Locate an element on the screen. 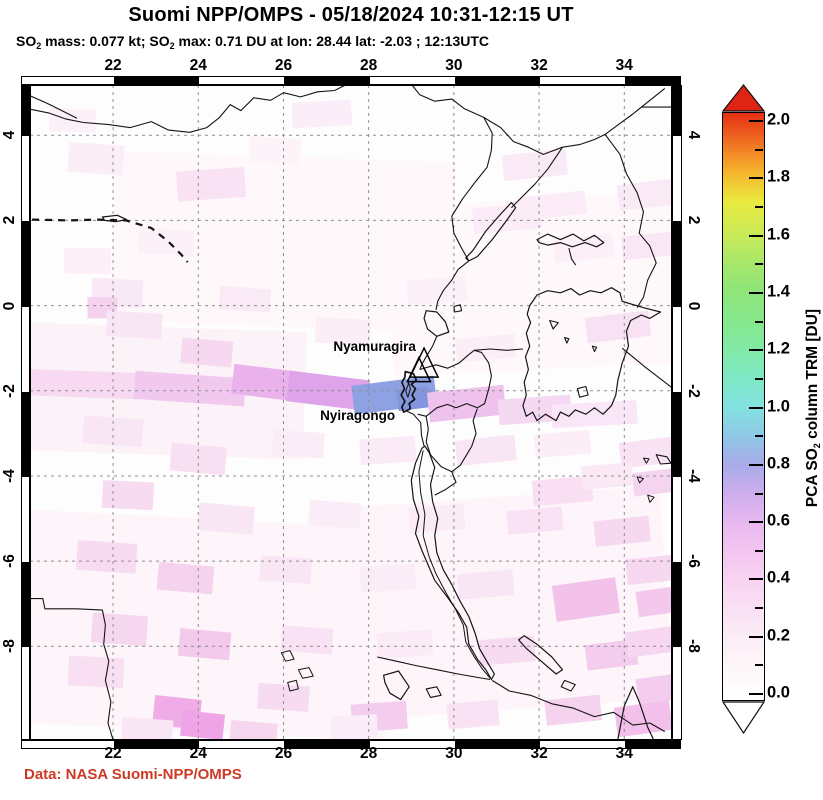 The image size is (823, 800). lat-tick-label: 4 is located at coordinates (9, 135).